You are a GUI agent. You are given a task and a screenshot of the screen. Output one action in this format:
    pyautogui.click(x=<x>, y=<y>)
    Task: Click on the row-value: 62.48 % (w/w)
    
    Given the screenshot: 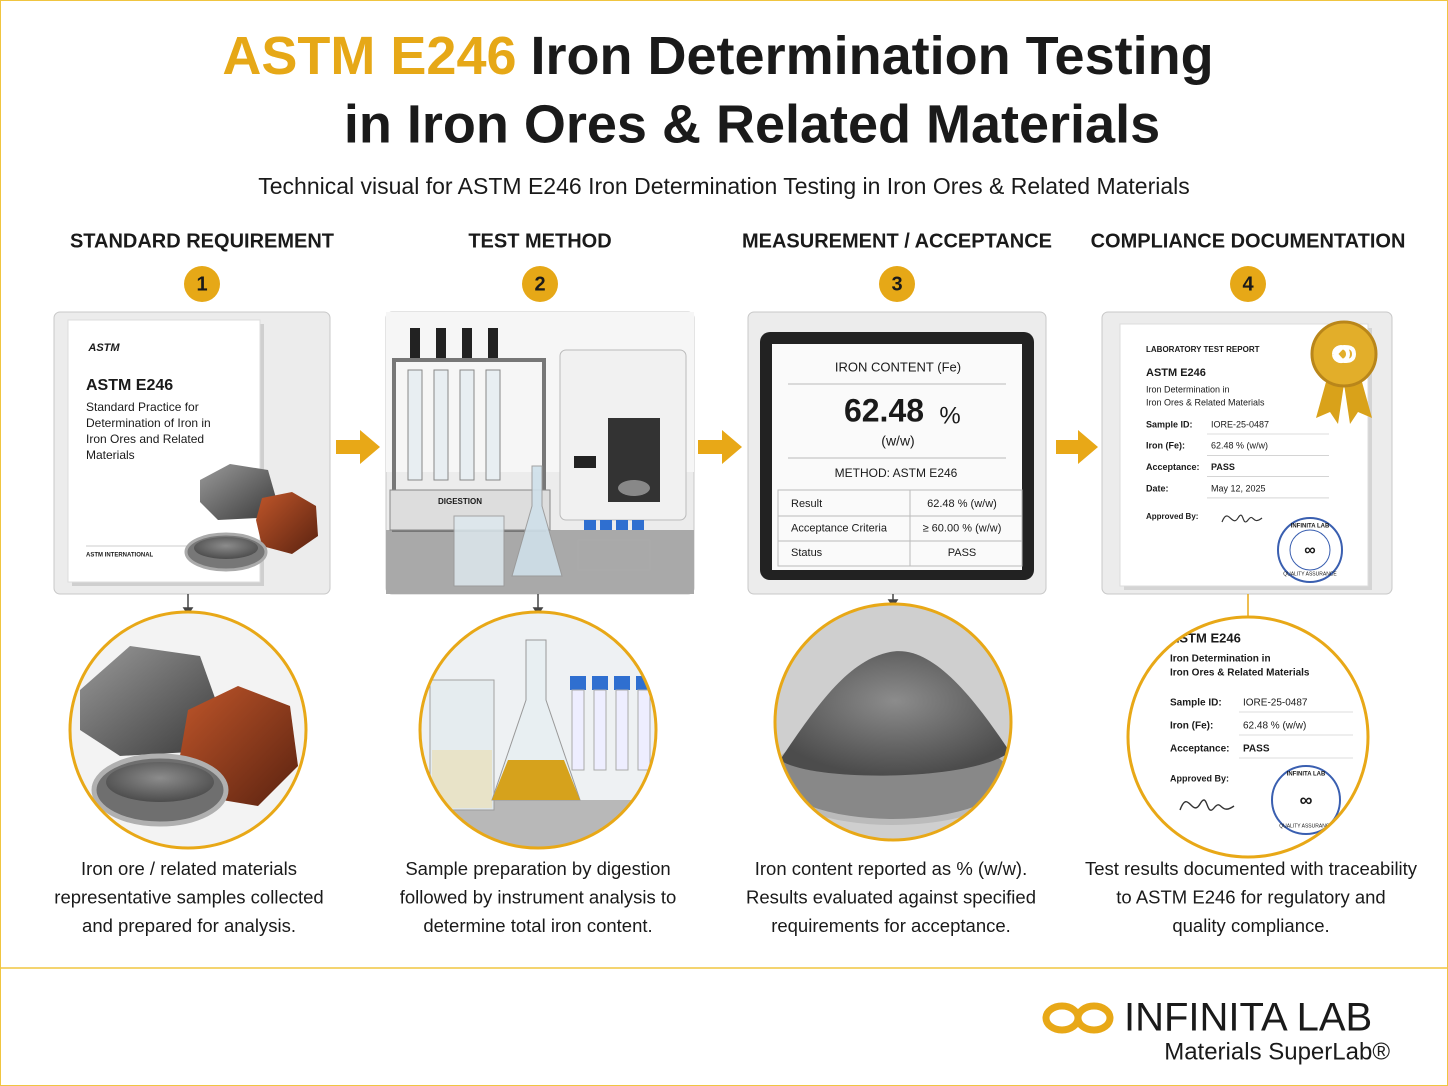 What is the action you would take?
    pyautogui.click(x=962, y=504)
    